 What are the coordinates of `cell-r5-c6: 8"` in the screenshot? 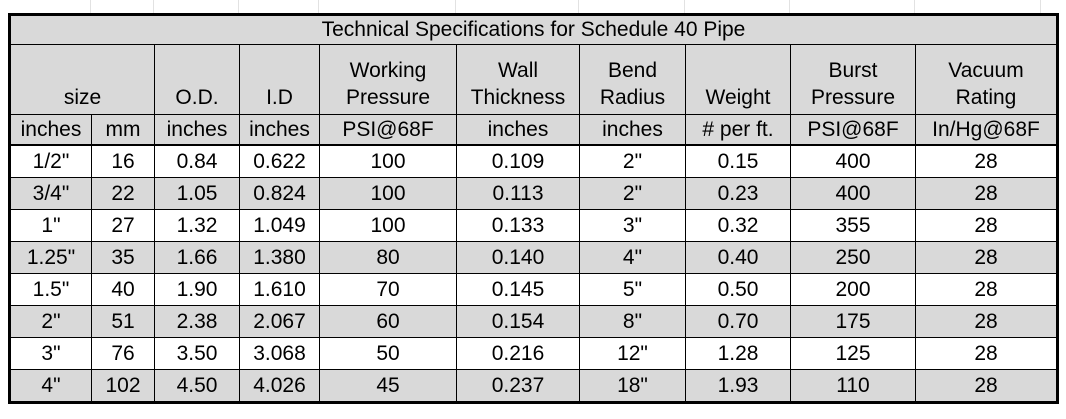 It's located at (632, 321).